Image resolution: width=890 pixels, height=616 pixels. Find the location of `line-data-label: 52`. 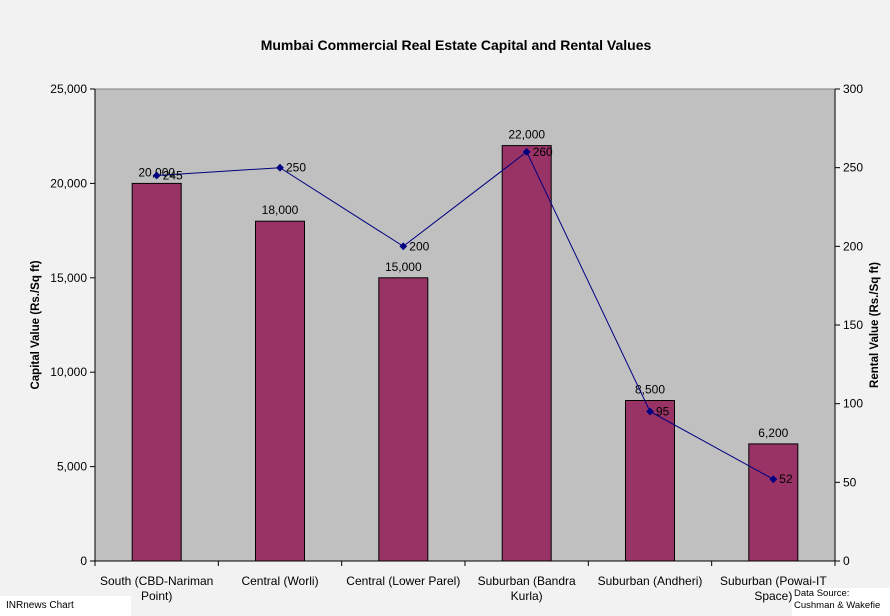

line-data-label: 52 is located at coordinates (786, 479).